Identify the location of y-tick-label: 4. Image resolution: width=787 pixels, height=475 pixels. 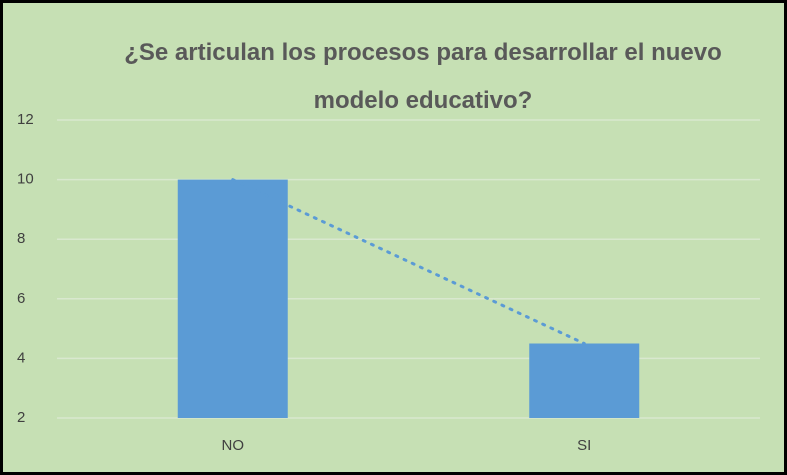
(21, 357).